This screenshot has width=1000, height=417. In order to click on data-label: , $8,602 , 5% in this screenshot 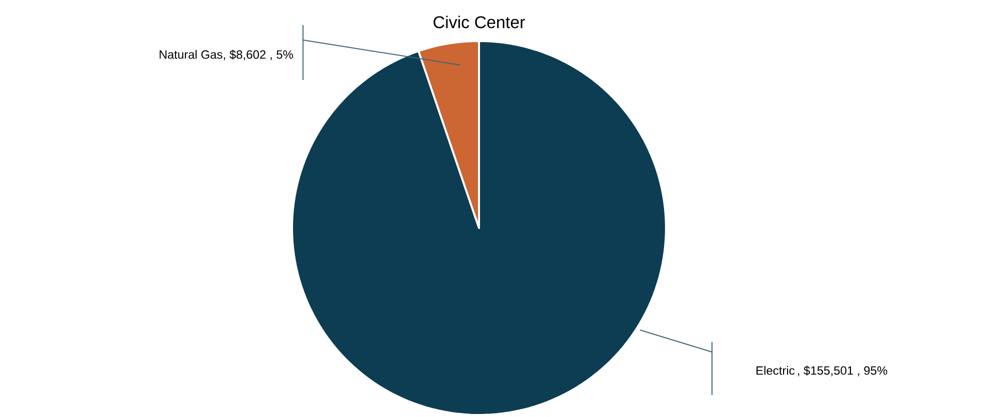, I will do `click(259, 55)`.